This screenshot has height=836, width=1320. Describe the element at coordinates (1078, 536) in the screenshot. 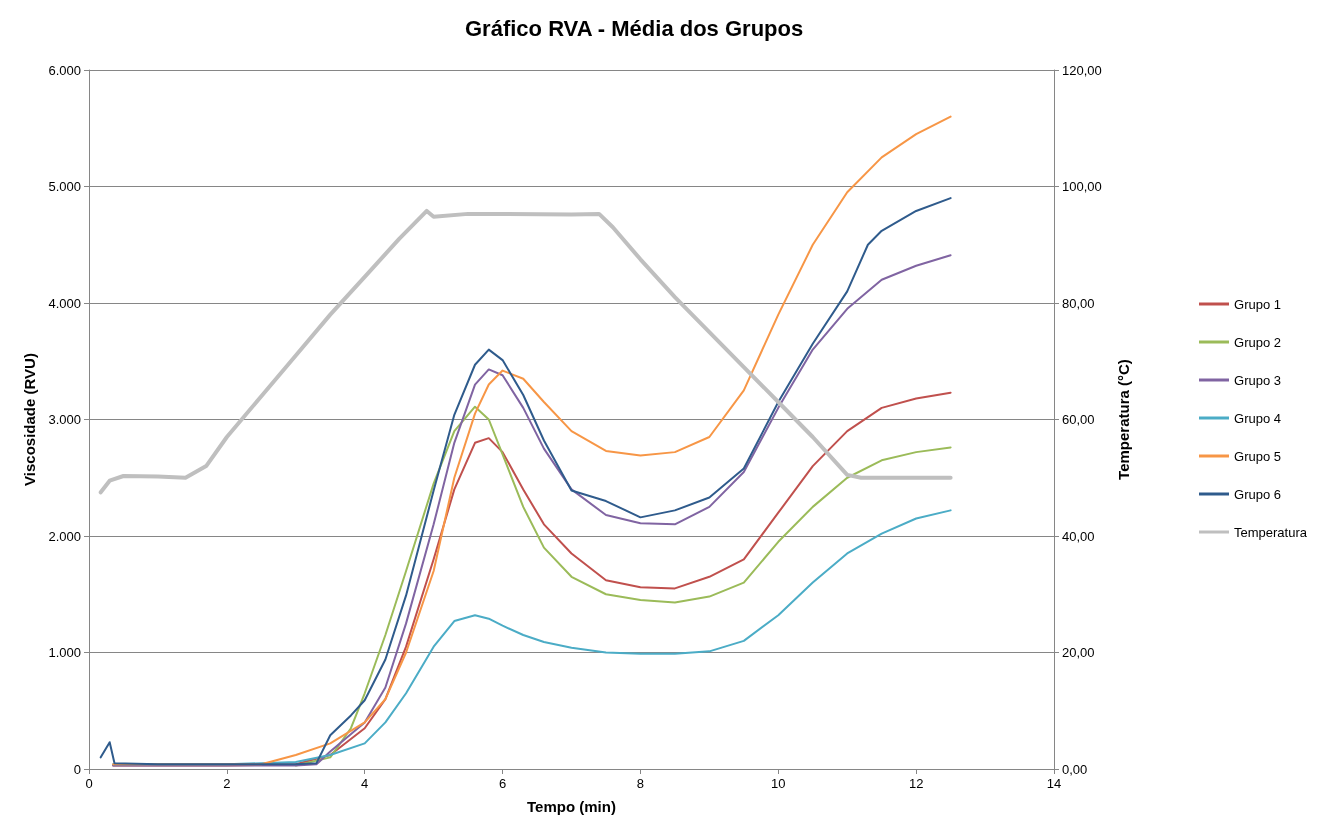

I see `y2-tick-label: 40,00` at that location.